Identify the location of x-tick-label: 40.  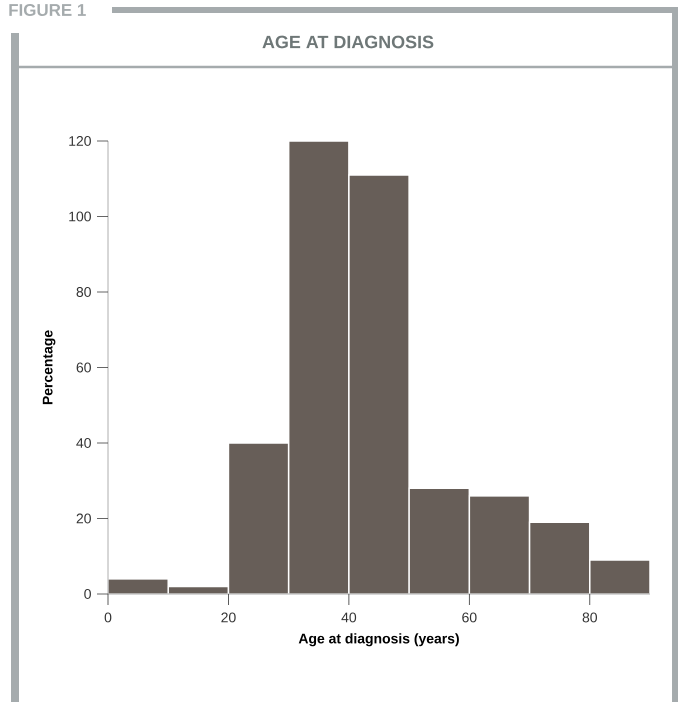
(348, 617).